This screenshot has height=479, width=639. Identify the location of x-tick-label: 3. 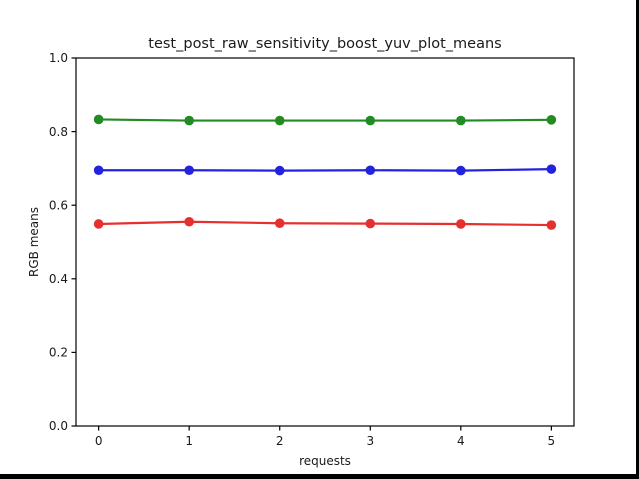
(370, 441).